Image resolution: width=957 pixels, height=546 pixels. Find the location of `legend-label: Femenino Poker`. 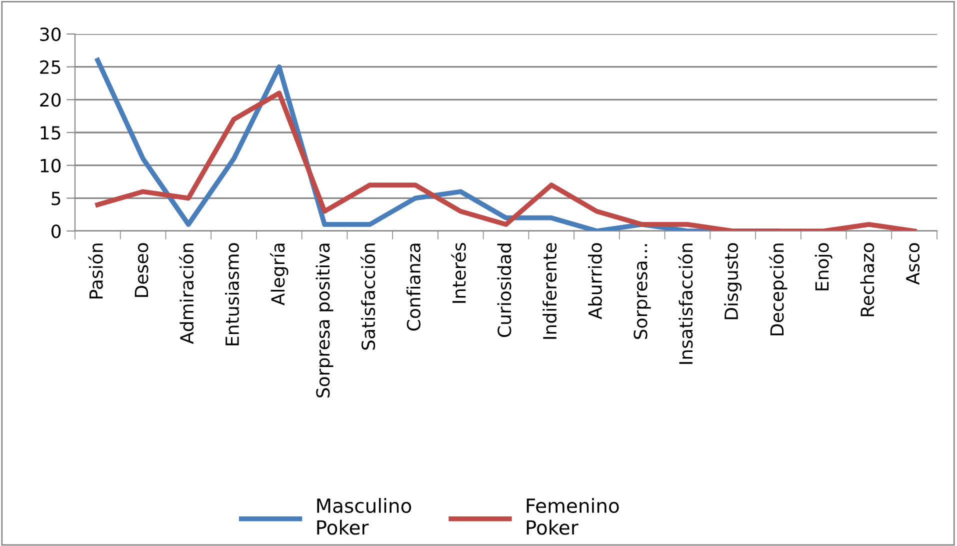

legend-label: Femenino Poker is located at coordinates (572, 516).